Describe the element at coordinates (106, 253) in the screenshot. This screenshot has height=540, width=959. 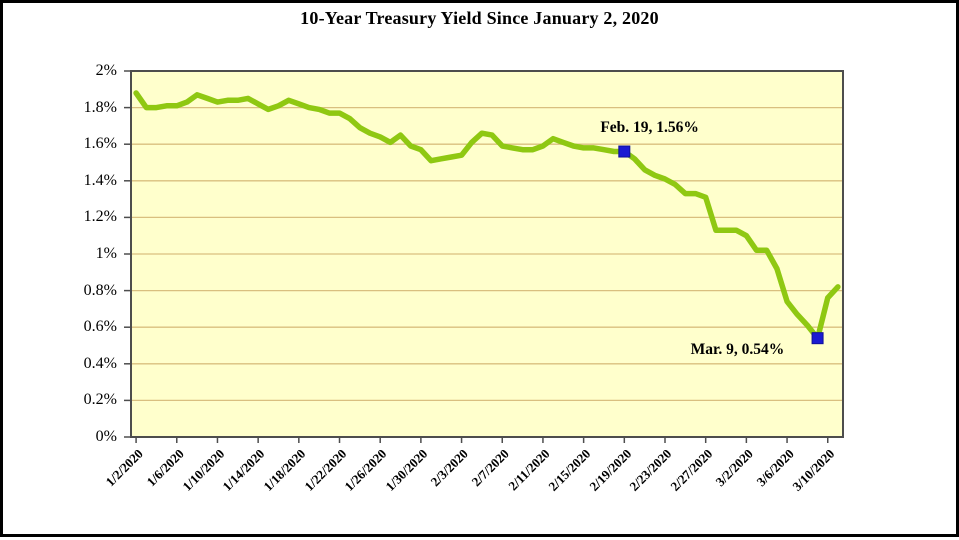
I see `y-axis-label: 1%` at that location.